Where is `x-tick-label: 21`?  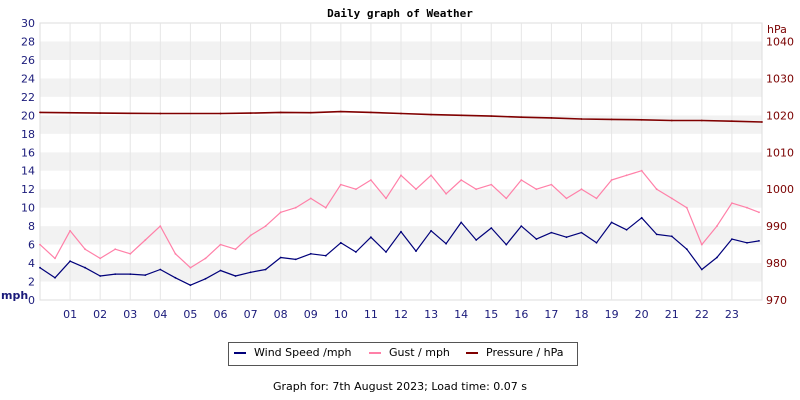 x-tick-label: 21 is located at coordinates (672, 314).